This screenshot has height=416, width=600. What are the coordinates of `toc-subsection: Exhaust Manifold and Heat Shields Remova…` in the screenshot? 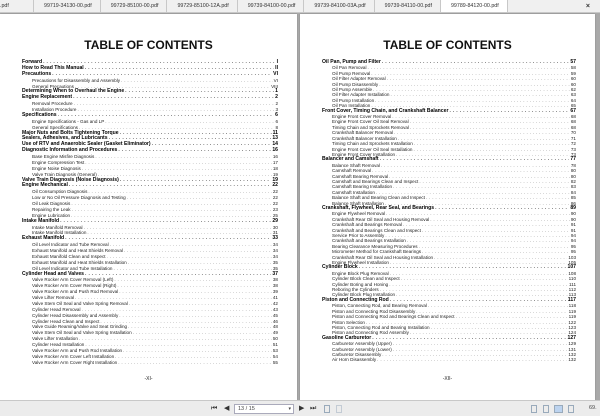 It's located at (150, 251).